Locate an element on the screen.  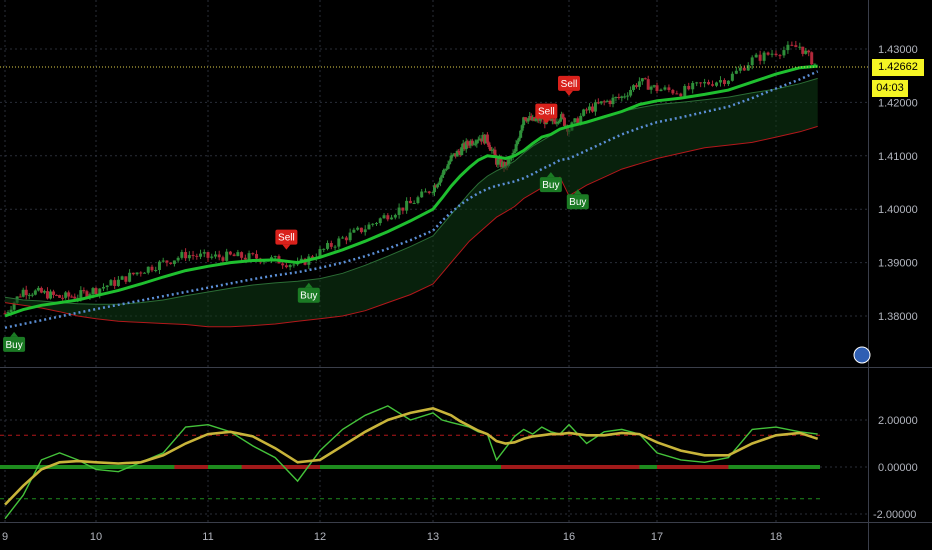
buy-signal-label: Buy is located at coordinates (13, 345).